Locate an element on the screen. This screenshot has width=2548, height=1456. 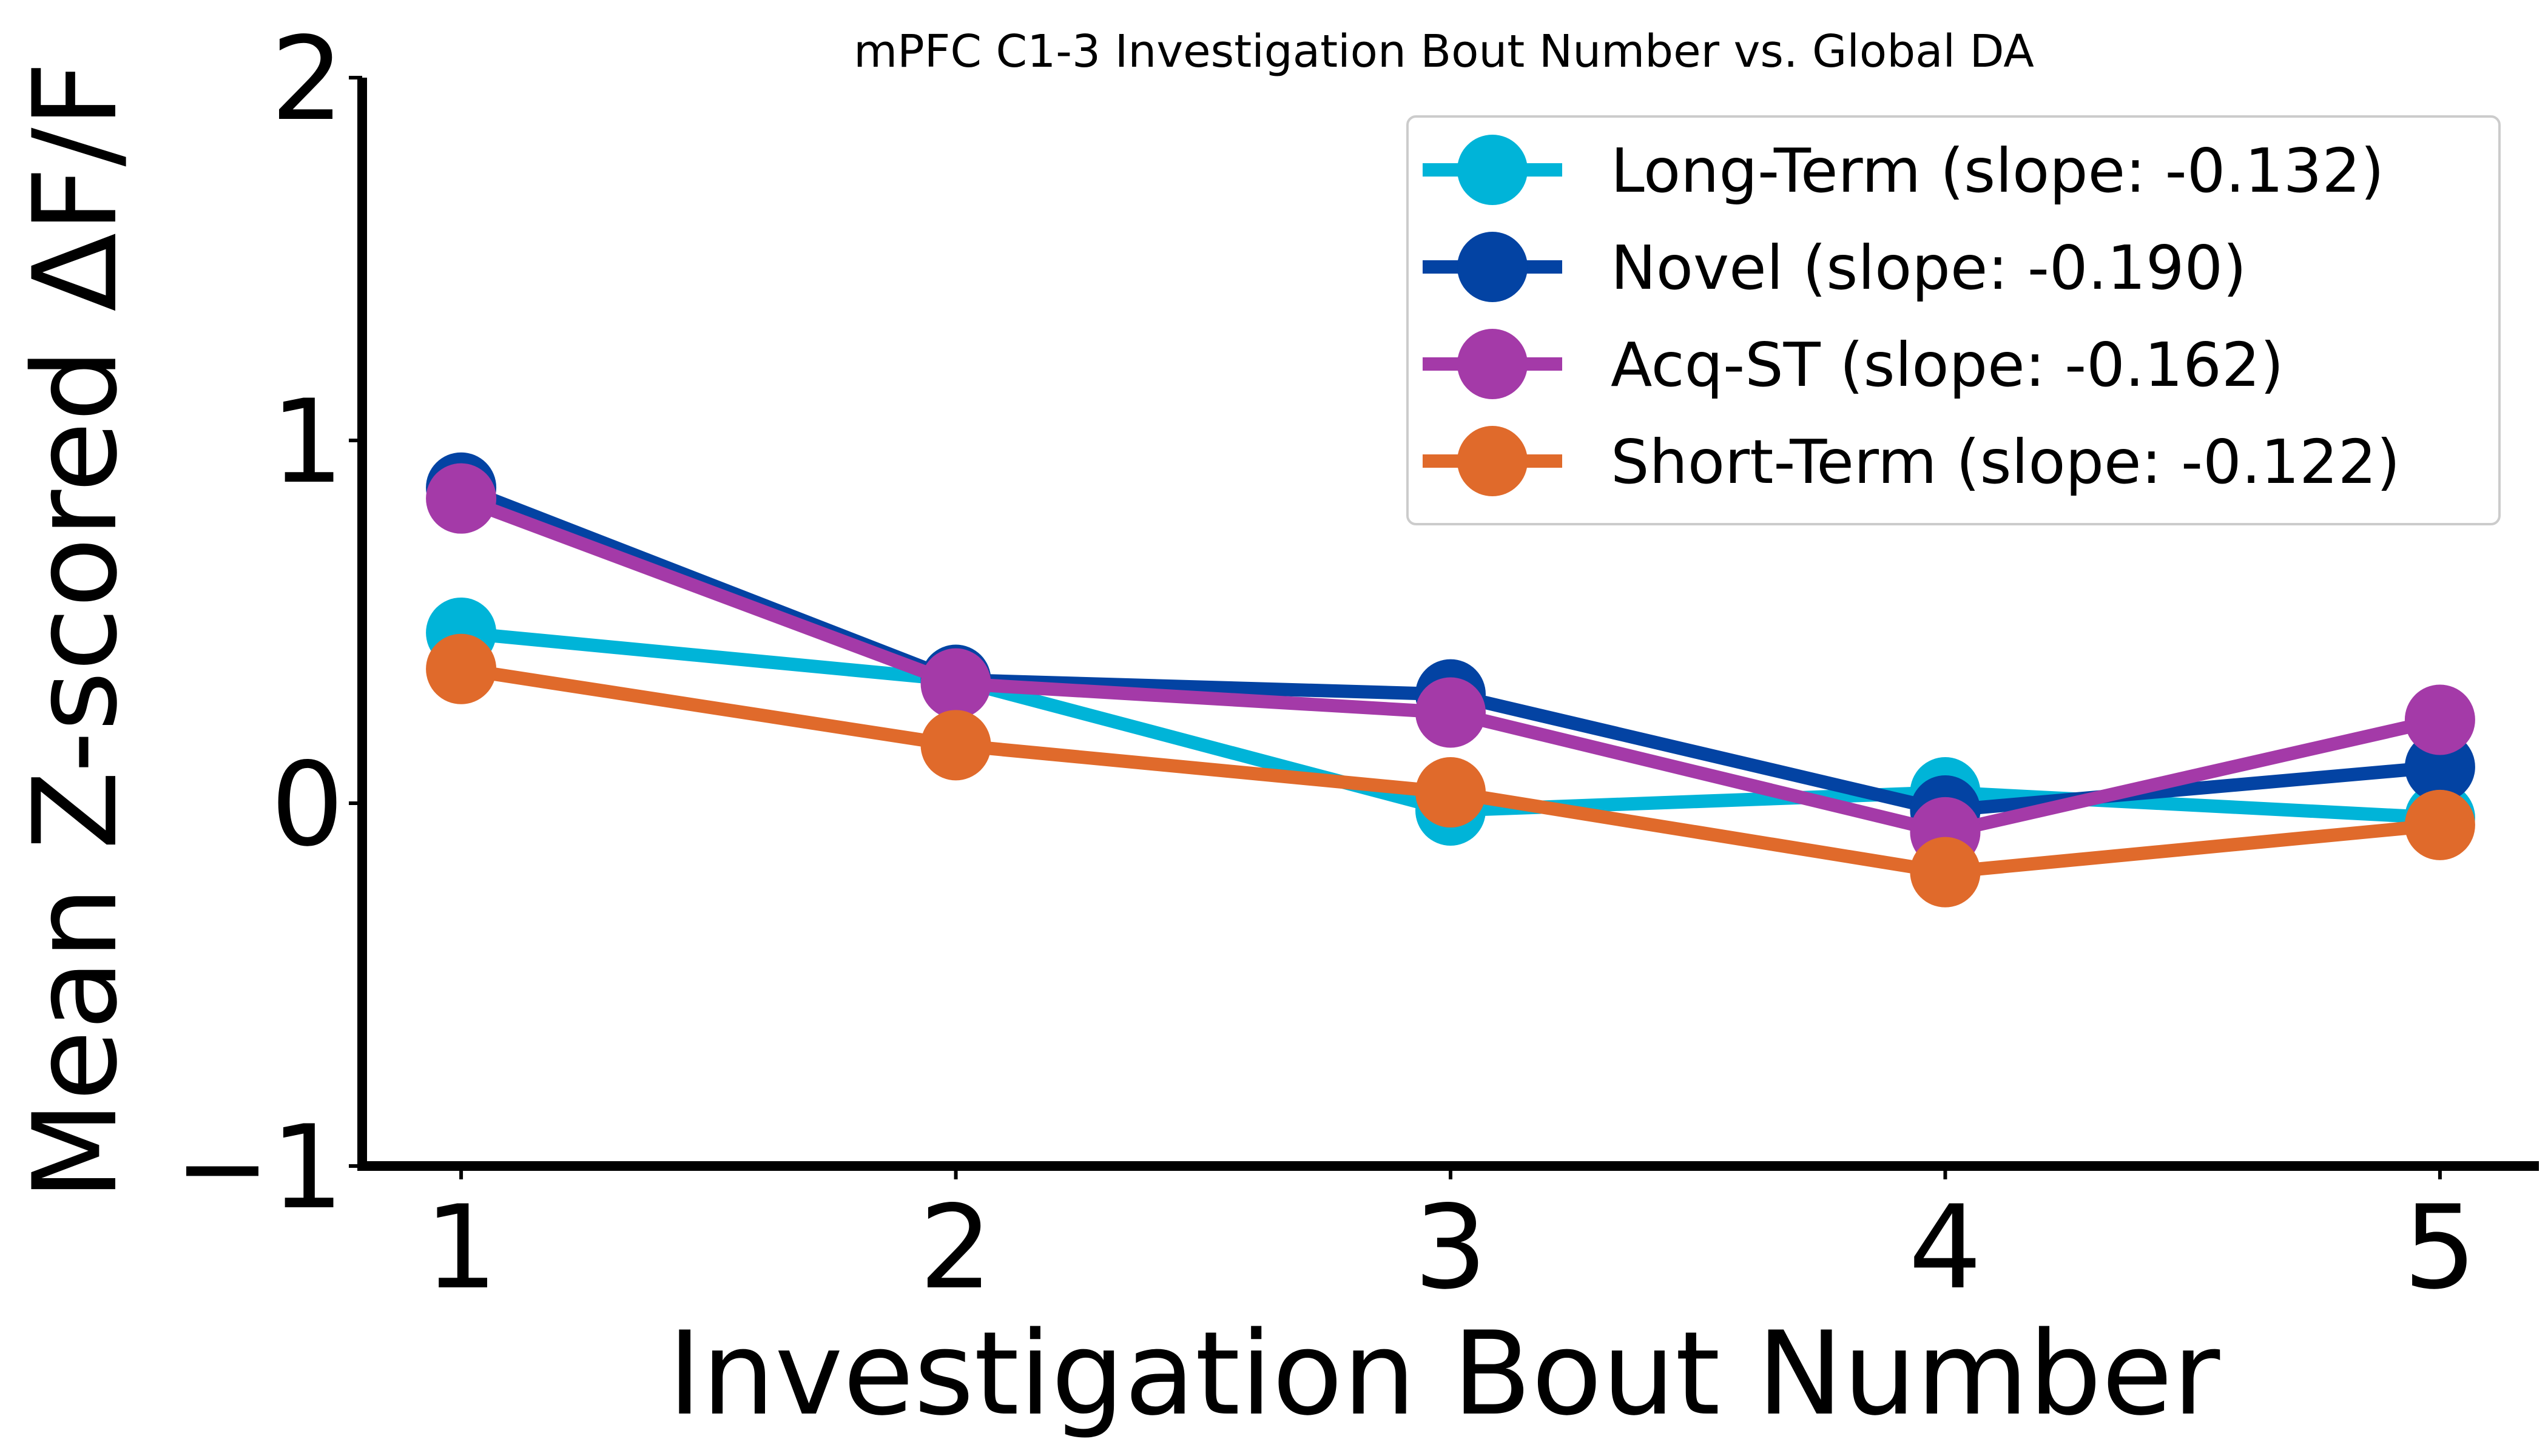
legend-label: Novel (slope: -0.190) is located at coordinates (1928, 267).